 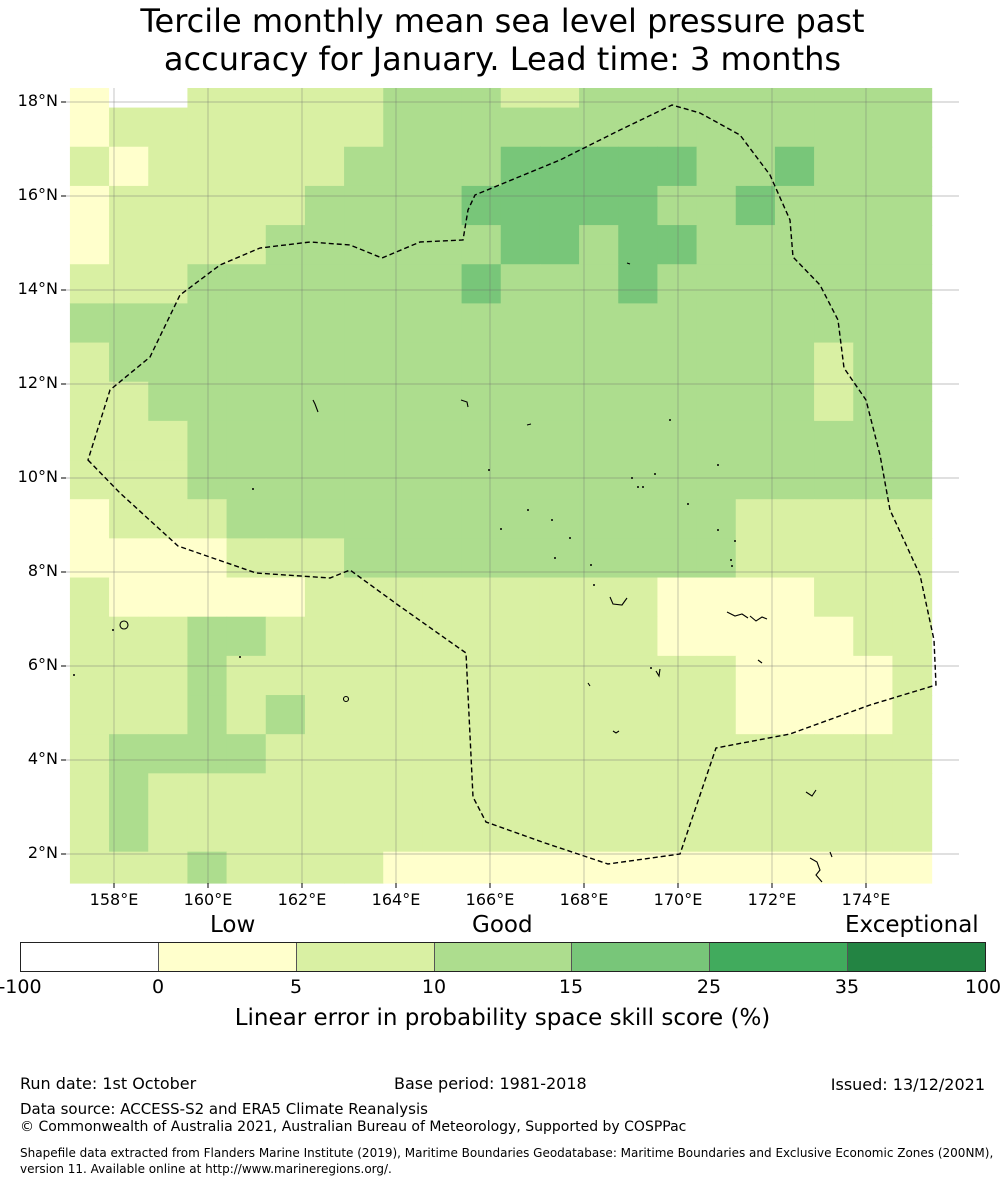 I want to click on lat-label-10n: 10°N, so click(x=37, y=476).